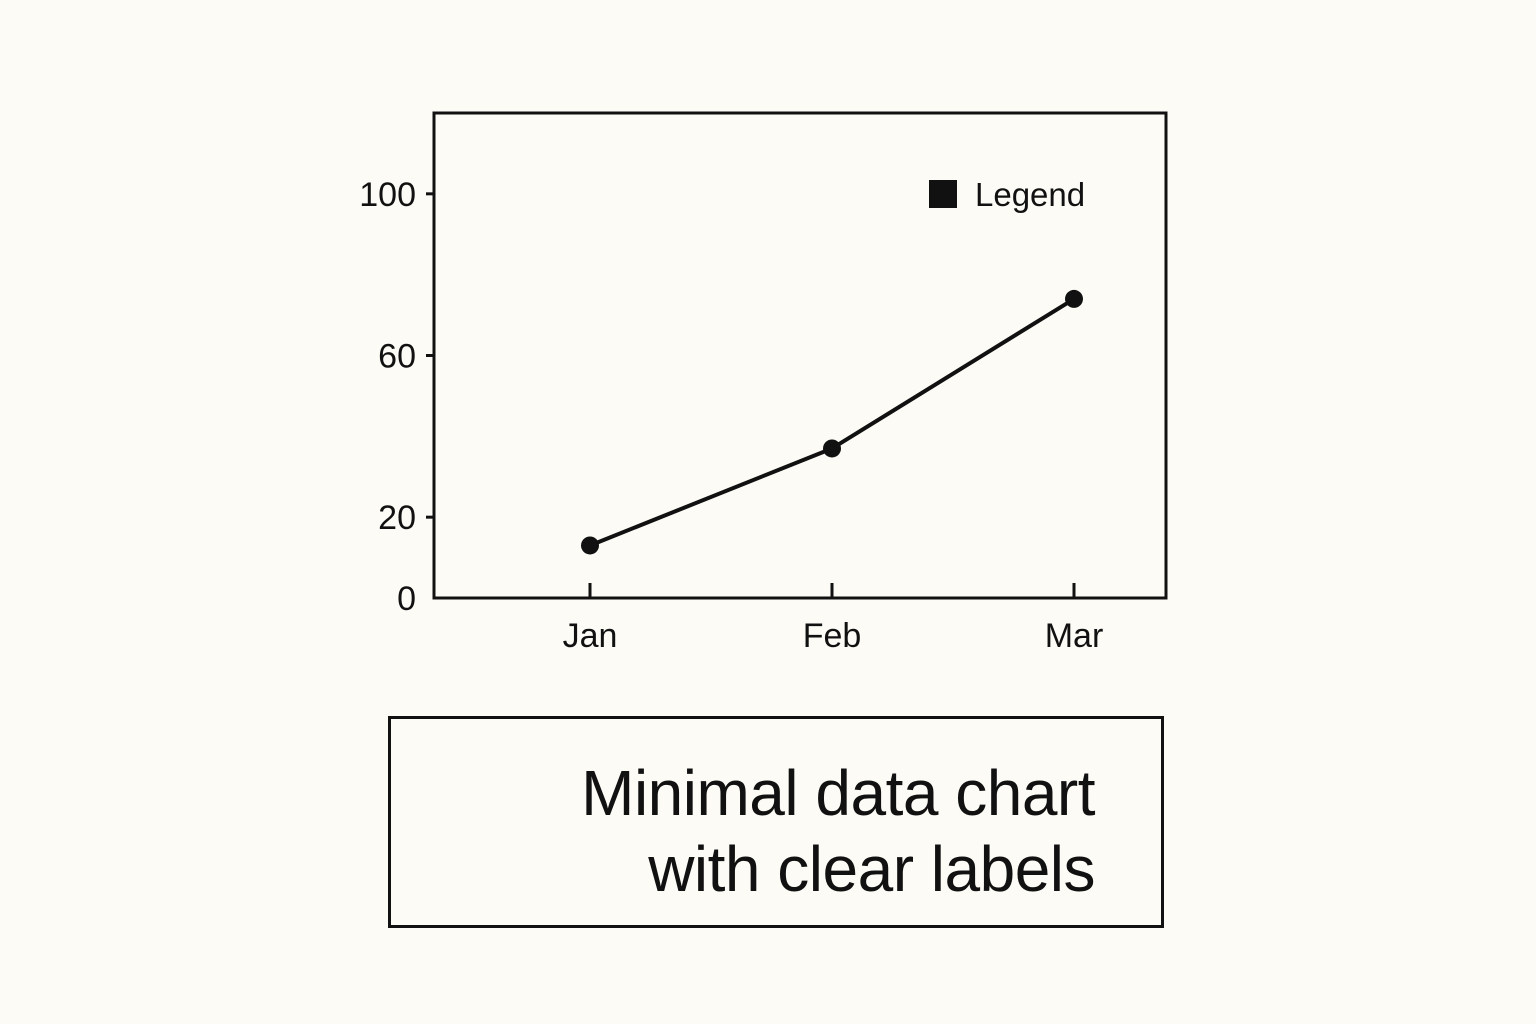 This screenshot has width=1536, height=1024. I want to click on series-line, so click(832, 422).